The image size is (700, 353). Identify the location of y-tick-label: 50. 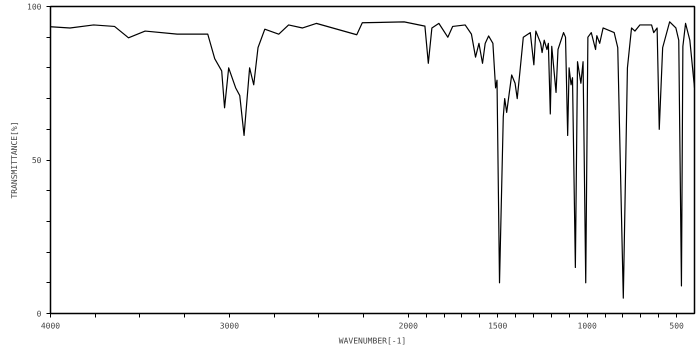
(37, 160).